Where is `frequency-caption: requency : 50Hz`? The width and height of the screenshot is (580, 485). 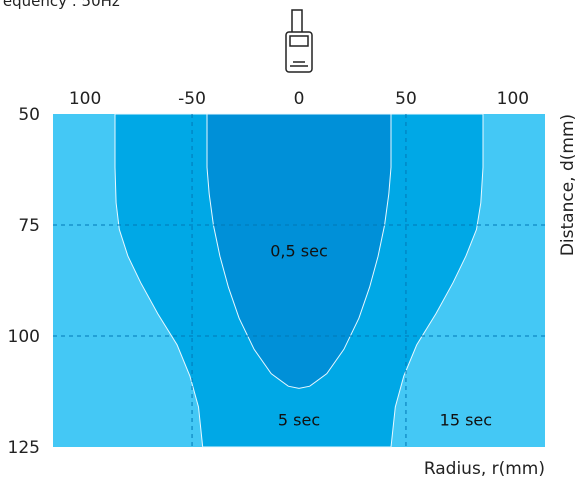 frequency-caption: requency : 50Hz is located at coordinates (60, 5).